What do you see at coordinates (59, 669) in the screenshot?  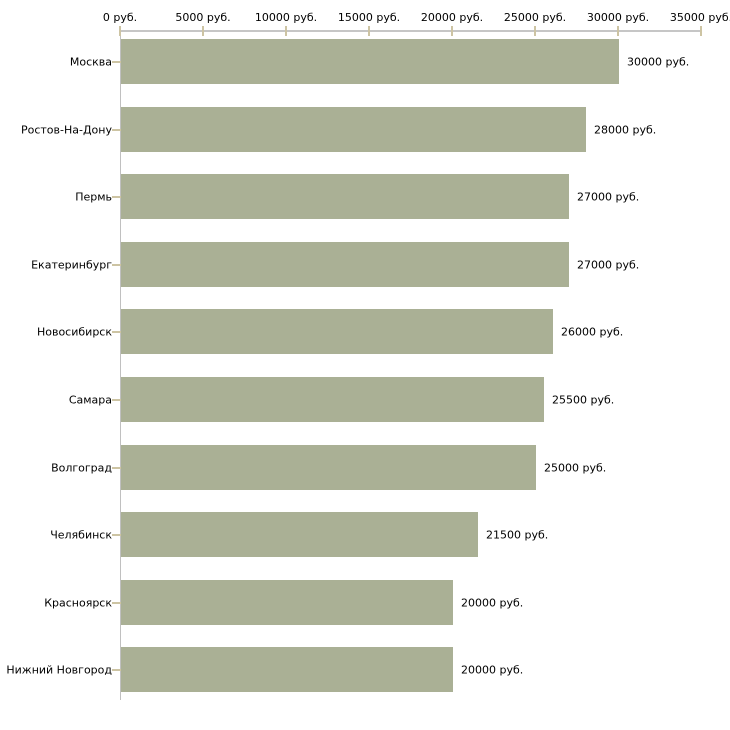 I see `category-label: Нижний Новгород` at bounding box center [59, 669].